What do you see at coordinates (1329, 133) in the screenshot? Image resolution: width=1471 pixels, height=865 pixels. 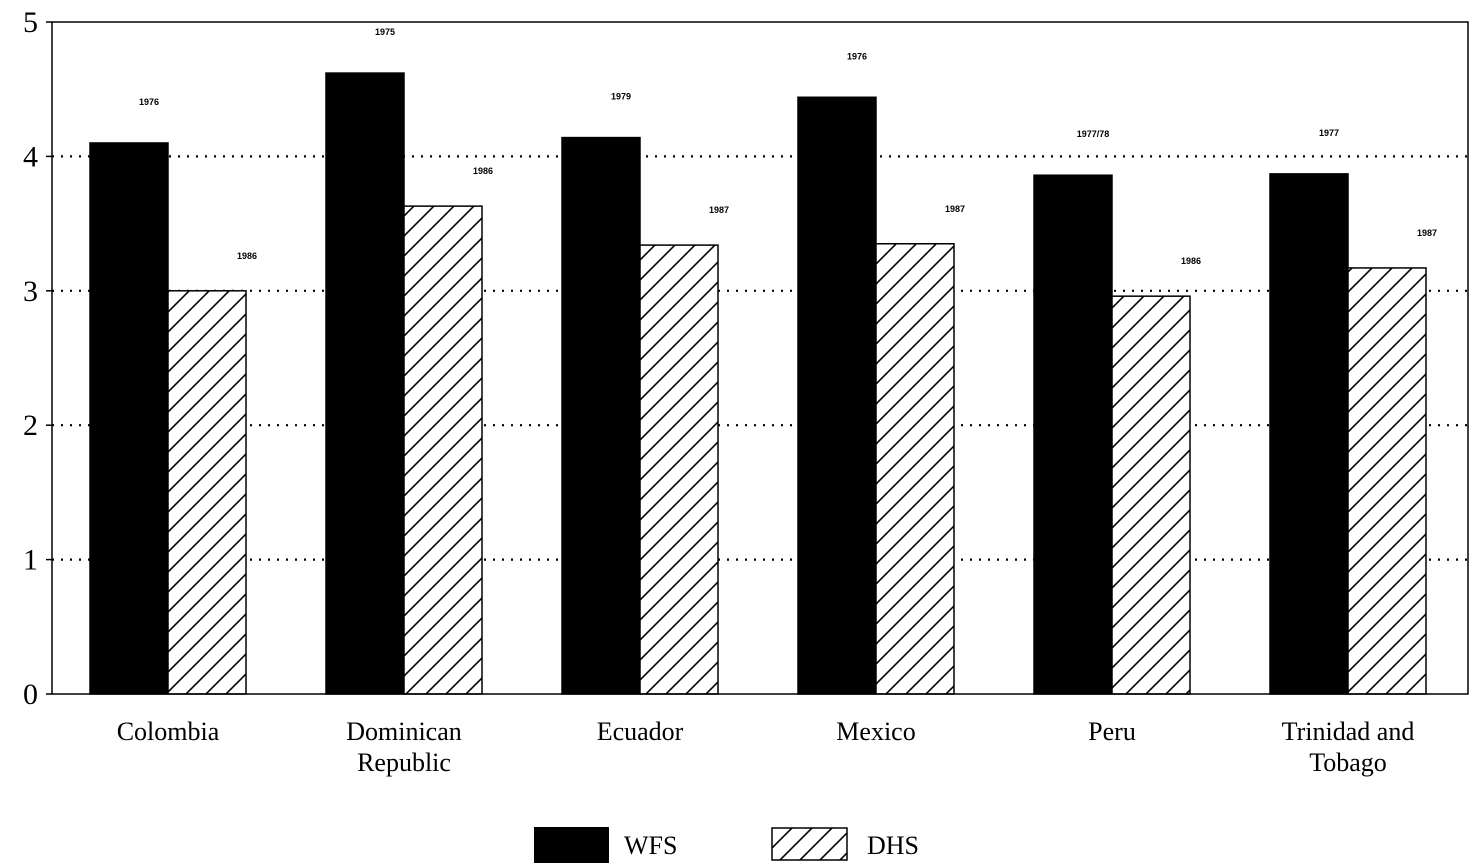 I see `year-label-wfs: 1977` at bounding box center [1329, 133].